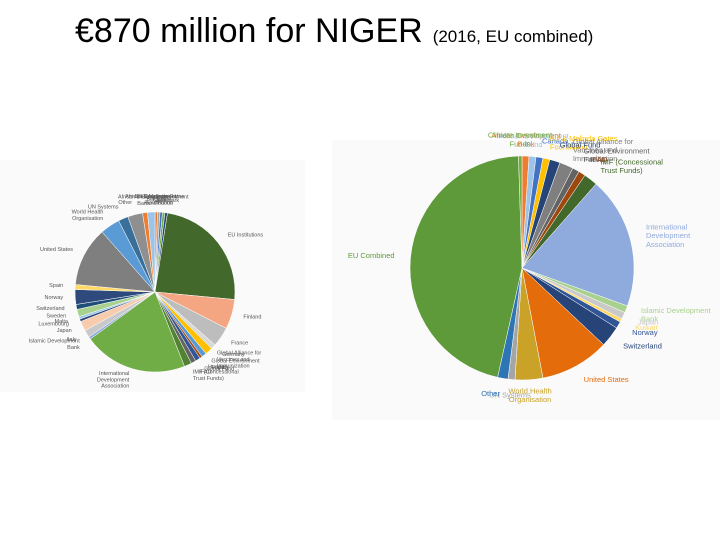 This screenshot has width=720, height=540. I want to click on slice-label: Denmark, so click(168, 201).